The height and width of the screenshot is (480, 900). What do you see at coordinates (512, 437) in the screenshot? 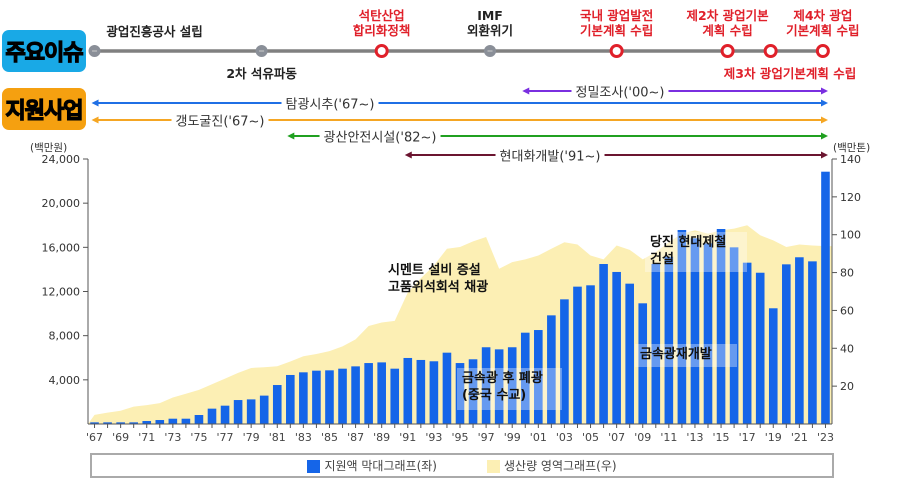
I see `x-tick-label: '99` at bounding box center [512, 437].